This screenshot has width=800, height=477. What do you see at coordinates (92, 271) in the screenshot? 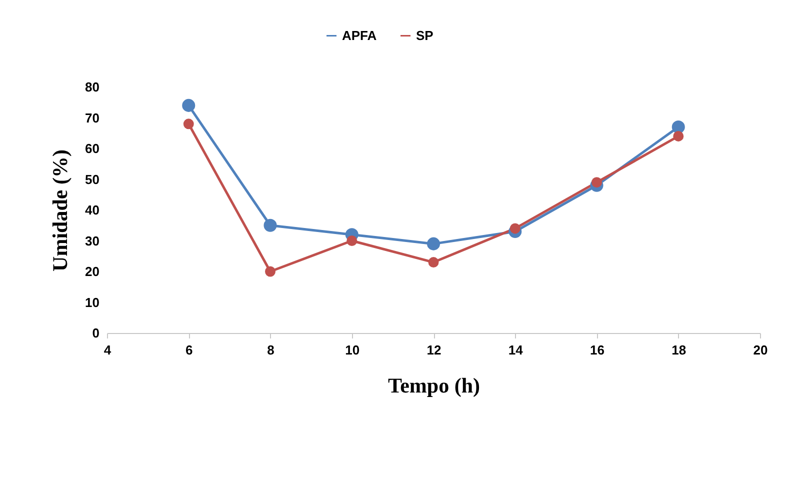
I see `y-tick-label: 20` at bounding box center [92, 271].